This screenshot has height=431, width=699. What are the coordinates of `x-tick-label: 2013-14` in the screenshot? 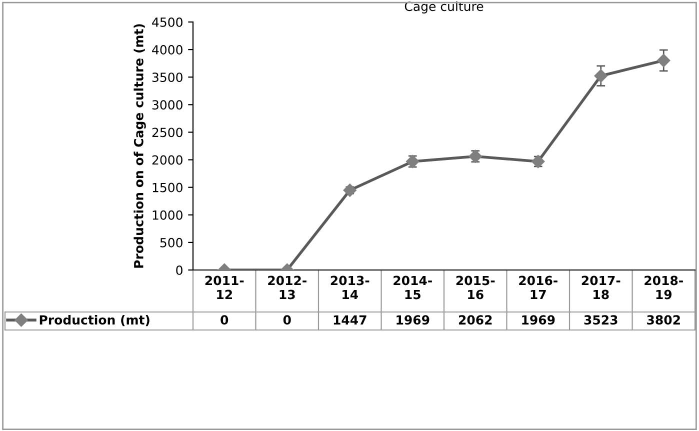 It's located at (350, 288).